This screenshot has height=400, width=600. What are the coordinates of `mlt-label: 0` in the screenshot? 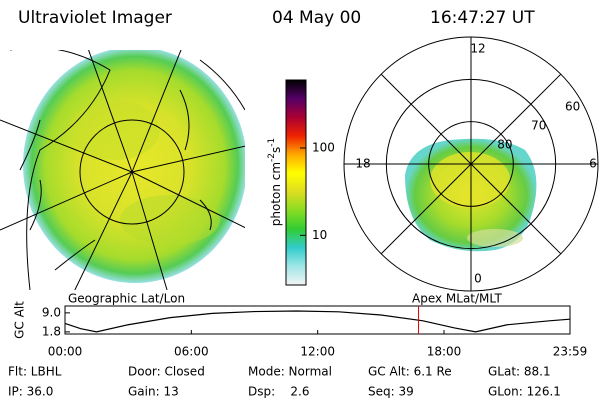 It's located at (478, 279).